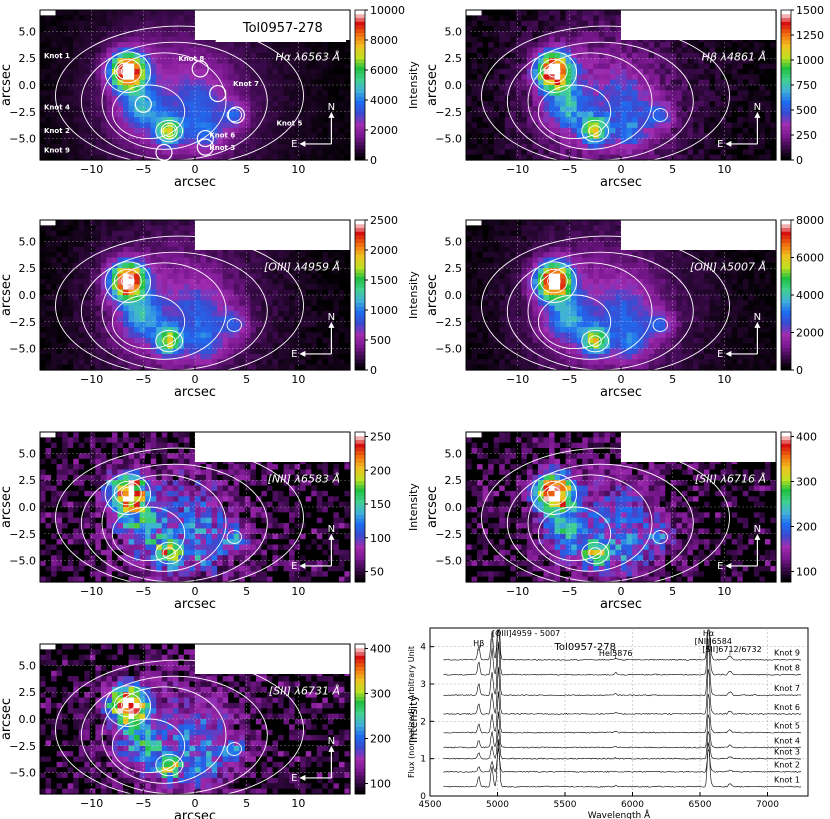  What do you see at coordinates (179, 305) in the screenshot?
I see `contour-line` at bounding box center [179, 305].